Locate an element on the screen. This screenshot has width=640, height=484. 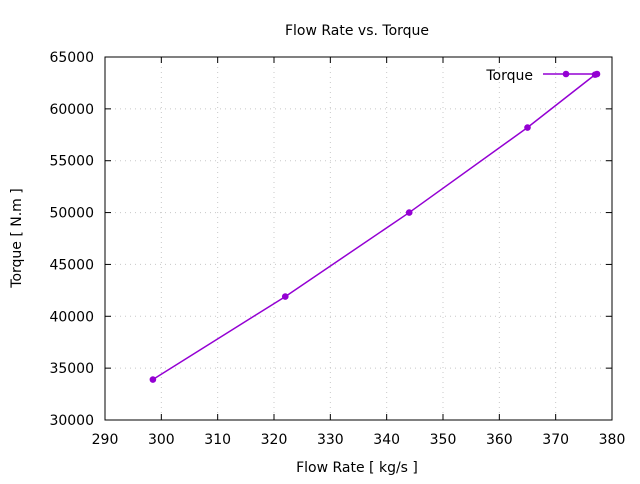
y-tick-label: 30000 is located at coordinates (71, 421).